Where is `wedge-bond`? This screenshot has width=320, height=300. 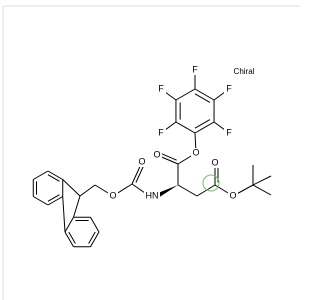 wedge-bond is located at coordinates (168, 191).